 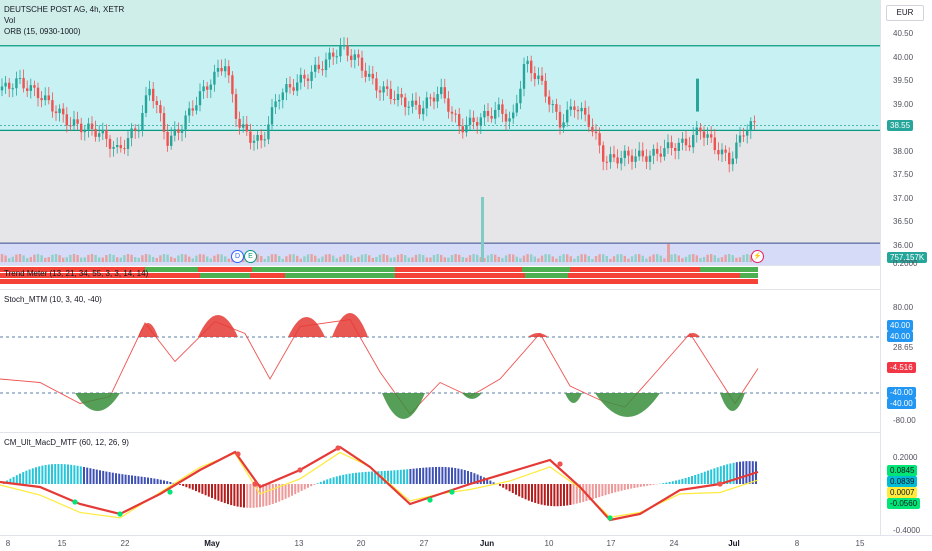 What do you see at coordinates (9, 20) in the screenshot?
I see `vol-legend: Vol` at bounding box center [9, 20].